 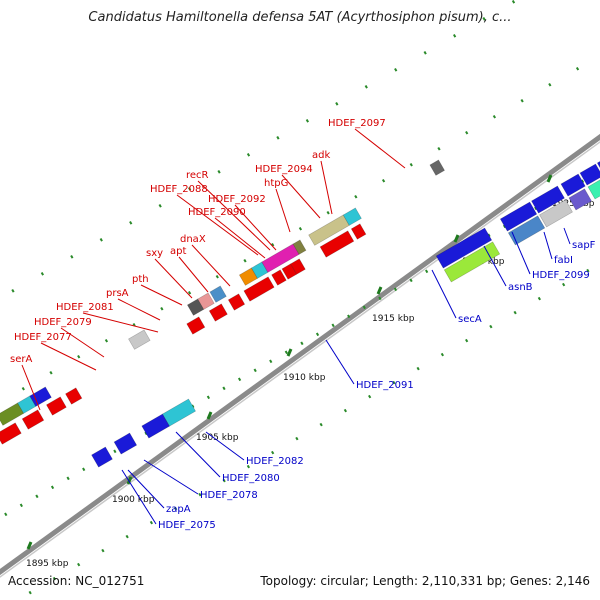 What do you see at coordinates (357, 123) in the screenshot?
I see `gene-label-HDEF_2097: HDEF_2097` at bounding box center [357, 123].